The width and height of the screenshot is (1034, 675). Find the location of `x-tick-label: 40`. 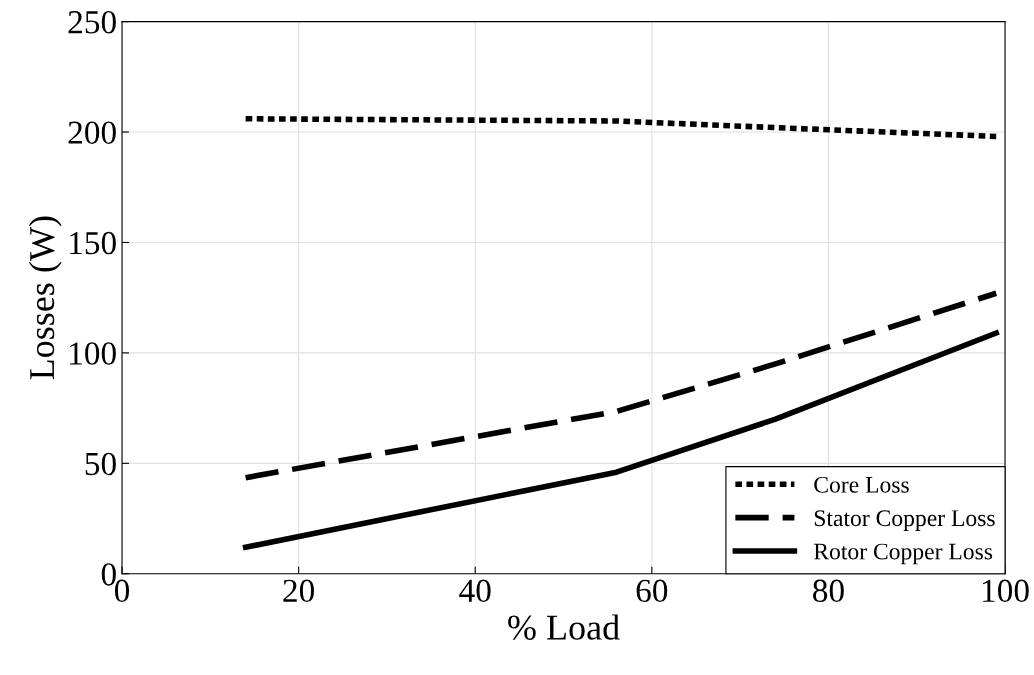

x-tick-label: 40 is located at coordinates (475, 591).